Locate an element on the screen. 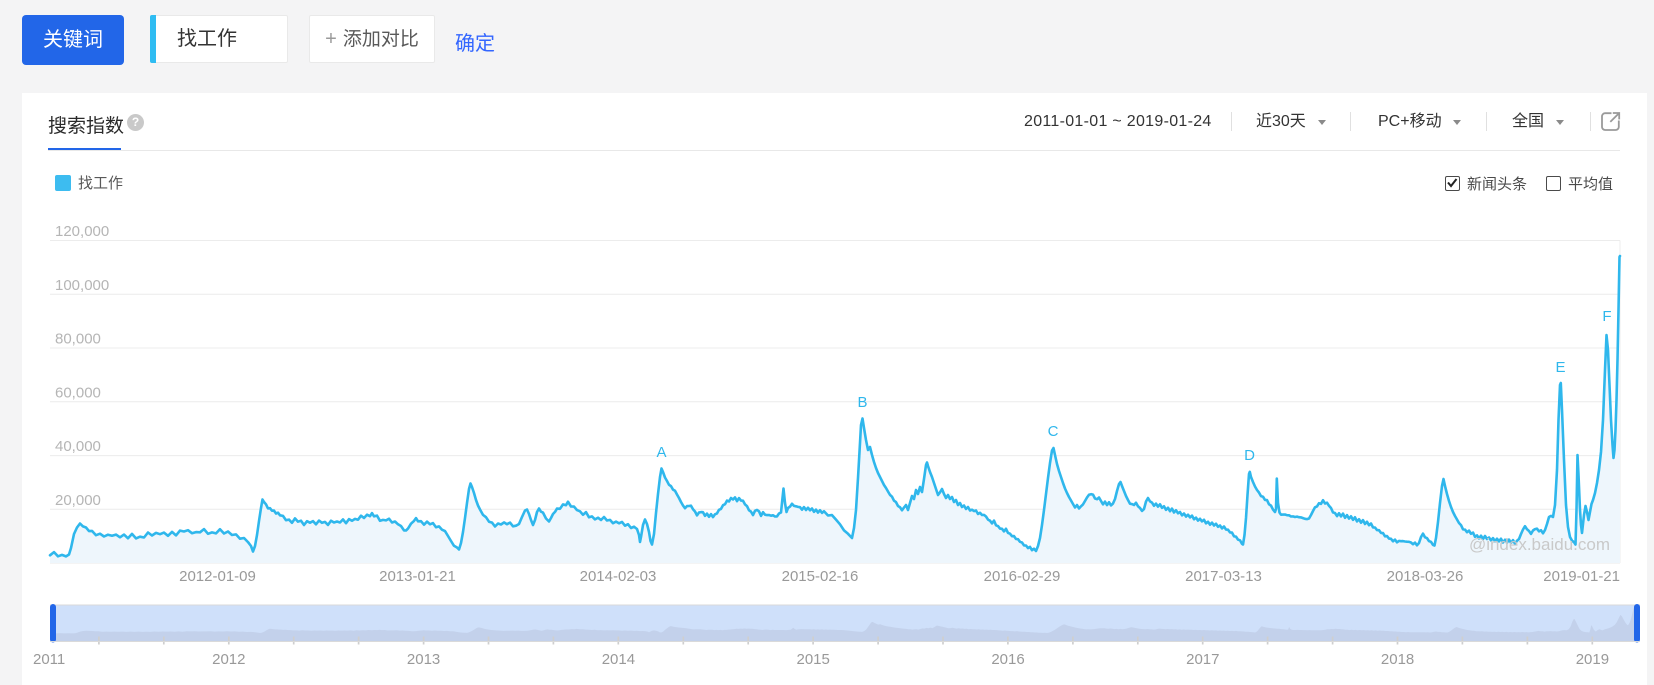 The image size is (1654, 685). svg-text: 20,000 is located at coordinates (78, 500).